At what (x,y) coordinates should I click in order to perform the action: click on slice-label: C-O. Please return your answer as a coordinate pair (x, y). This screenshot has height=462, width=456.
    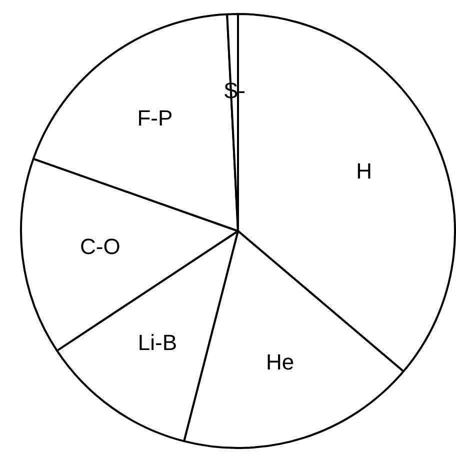
    Looking at the image, I should click on (100, 247).